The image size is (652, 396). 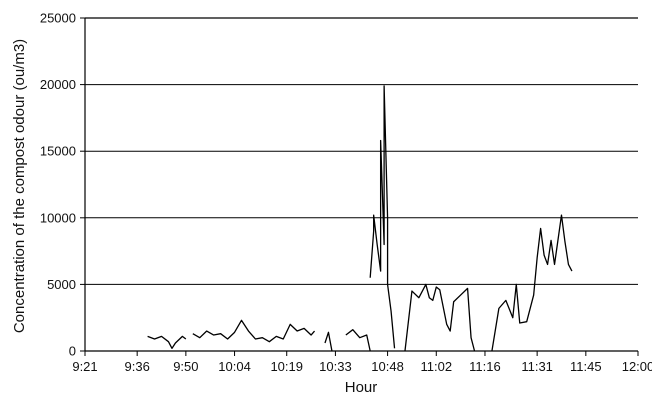 What do you see at coordinates (58, 217) in the screenshot?
I see `y-tick-label: 10000` at bounding box center [58, 217].